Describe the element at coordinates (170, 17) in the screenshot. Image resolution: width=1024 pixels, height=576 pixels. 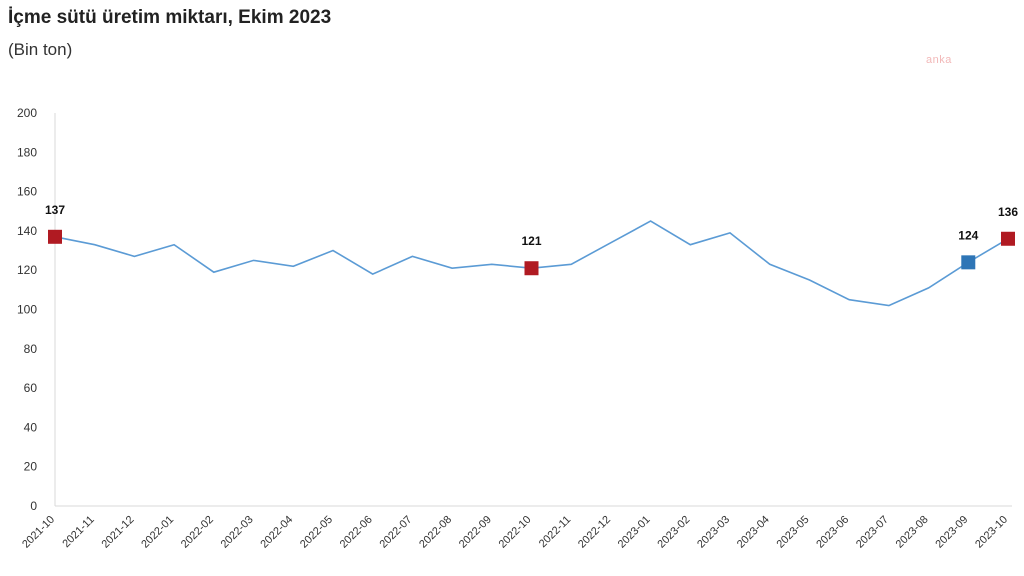
I see `chart-title: İçme sütü üretim miktarı, Ekim 2023` at that location.